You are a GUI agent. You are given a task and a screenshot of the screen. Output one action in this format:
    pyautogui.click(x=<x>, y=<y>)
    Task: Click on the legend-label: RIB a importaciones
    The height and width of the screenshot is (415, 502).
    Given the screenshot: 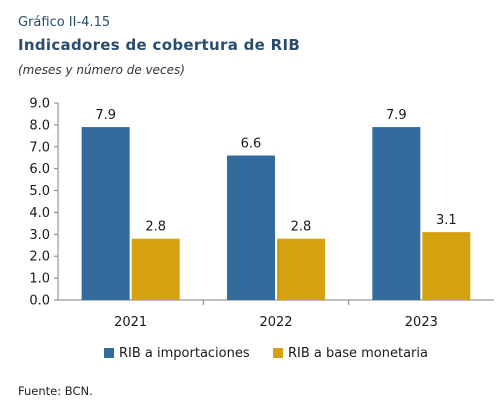 What is the action you would take?
    pyautogui.click(x=184, y=353)
    